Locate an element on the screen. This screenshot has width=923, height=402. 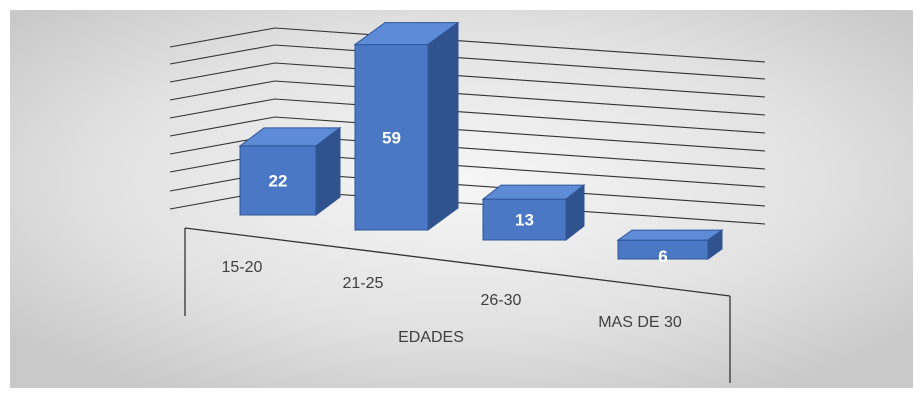
bar-3: 13 is located at coordinates (533, 213).